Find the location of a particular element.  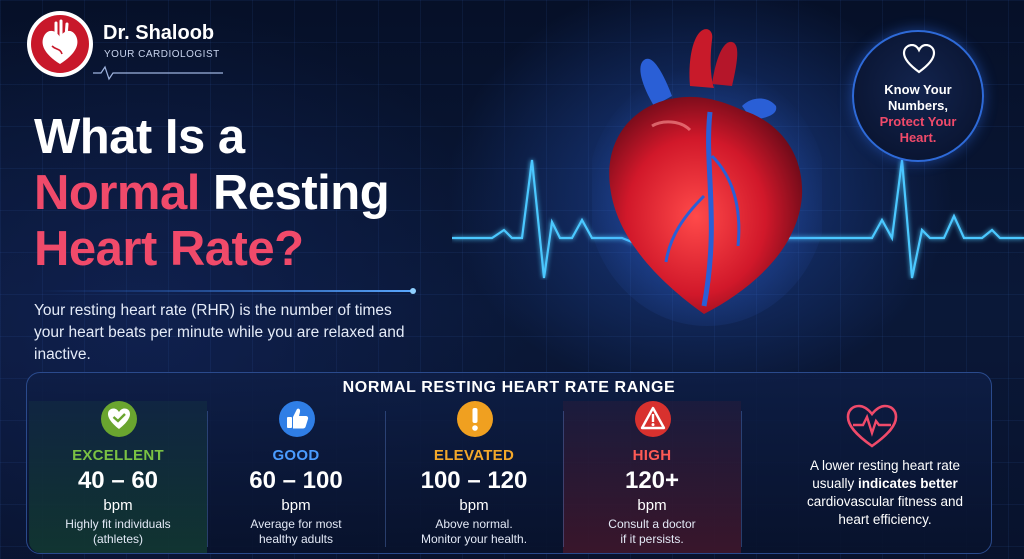

description-line-2: if it persists. is located at coordinates (652, 539).